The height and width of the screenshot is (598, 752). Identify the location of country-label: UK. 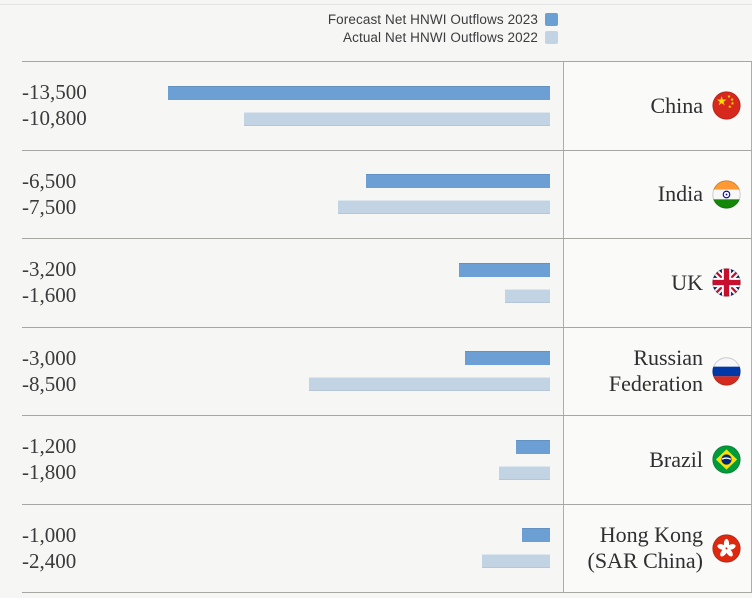
(687, 282).